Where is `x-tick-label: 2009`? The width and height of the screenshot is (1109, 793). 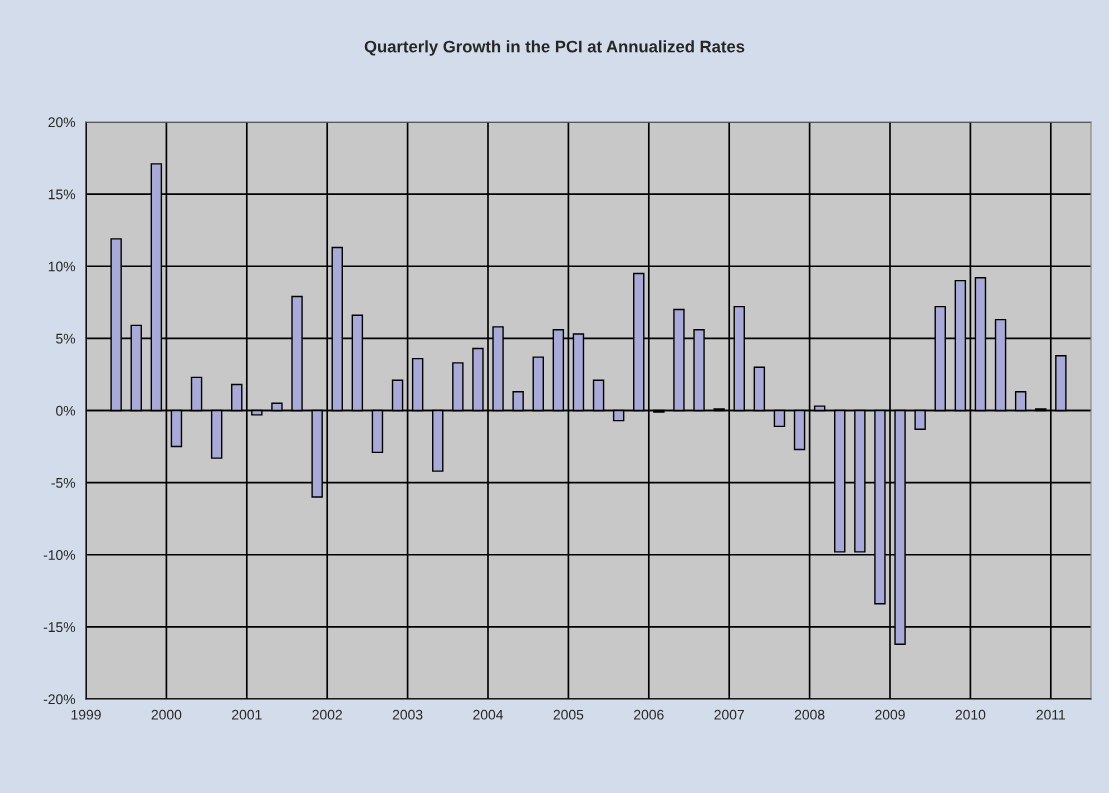 x-tick-label: 2009 is located at coordinates (890, 714).